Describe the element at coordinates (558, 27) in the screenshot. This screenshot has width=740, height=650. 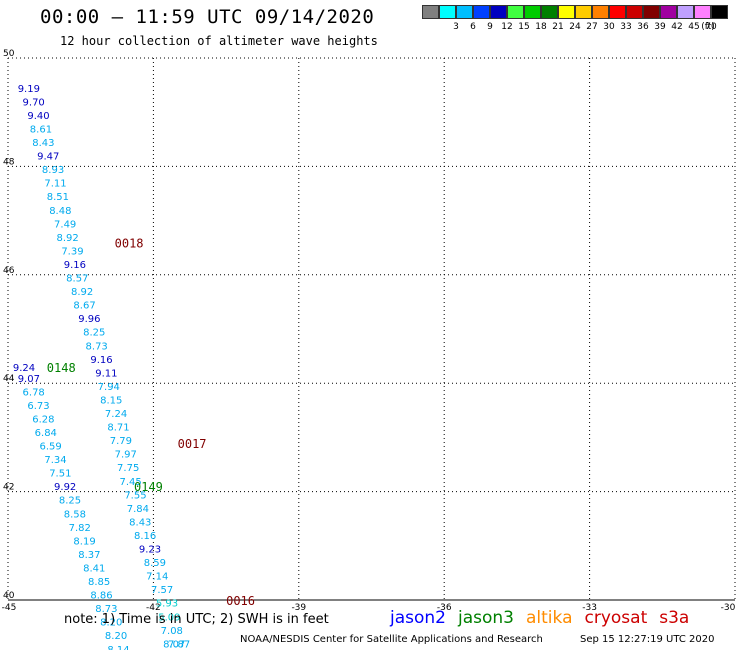
I see `legend-label: 21` at that location.